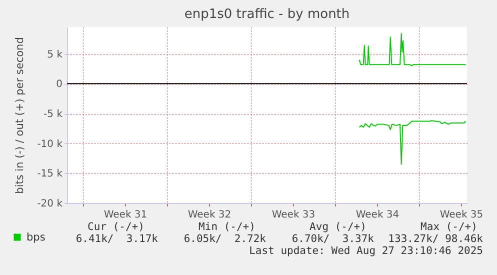  What do you see at coordinates (59, 84) in the screenshot?
I see `y-tick-label: 0` at bounding box center [59, 84].